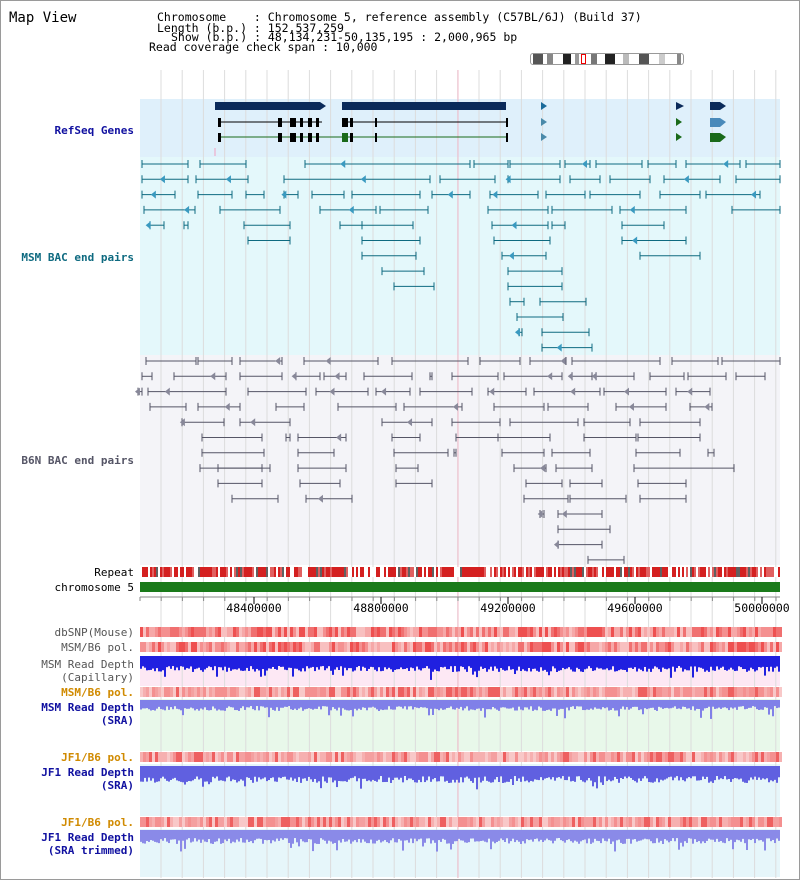 This screenshot has width=800, height=880. I want to click on track-label-jf1-depth: JF1 Read Depth, so click(87, 772).